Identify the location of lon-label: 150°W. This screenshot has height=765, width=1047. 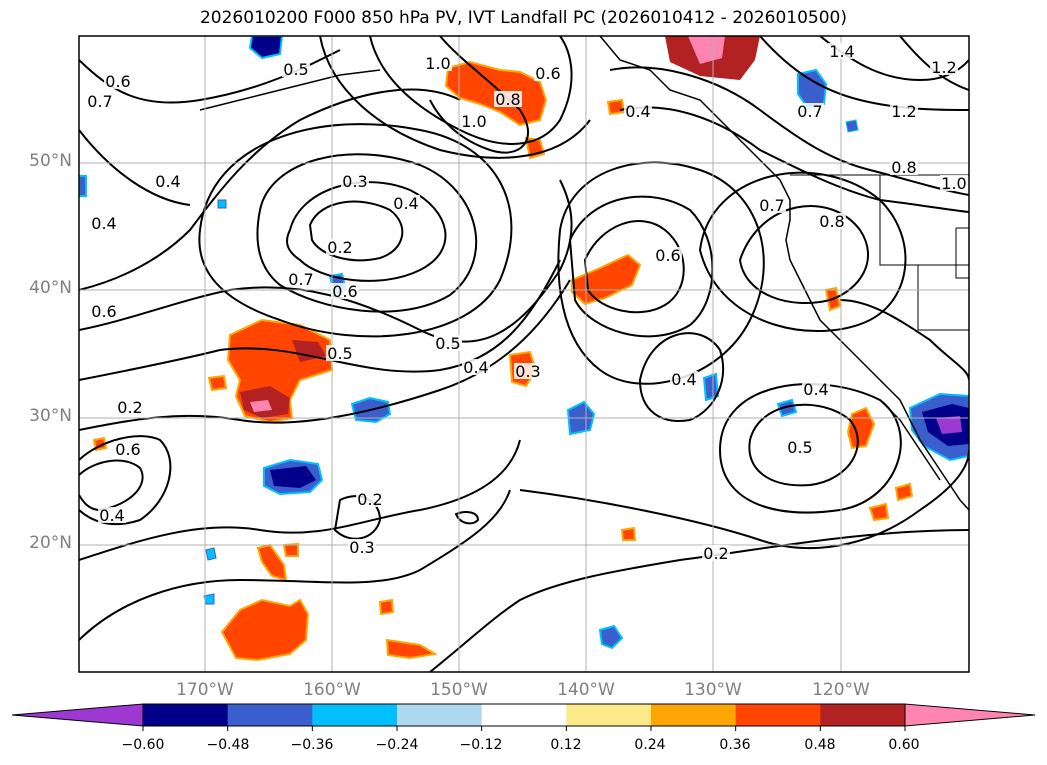
(459, 690).